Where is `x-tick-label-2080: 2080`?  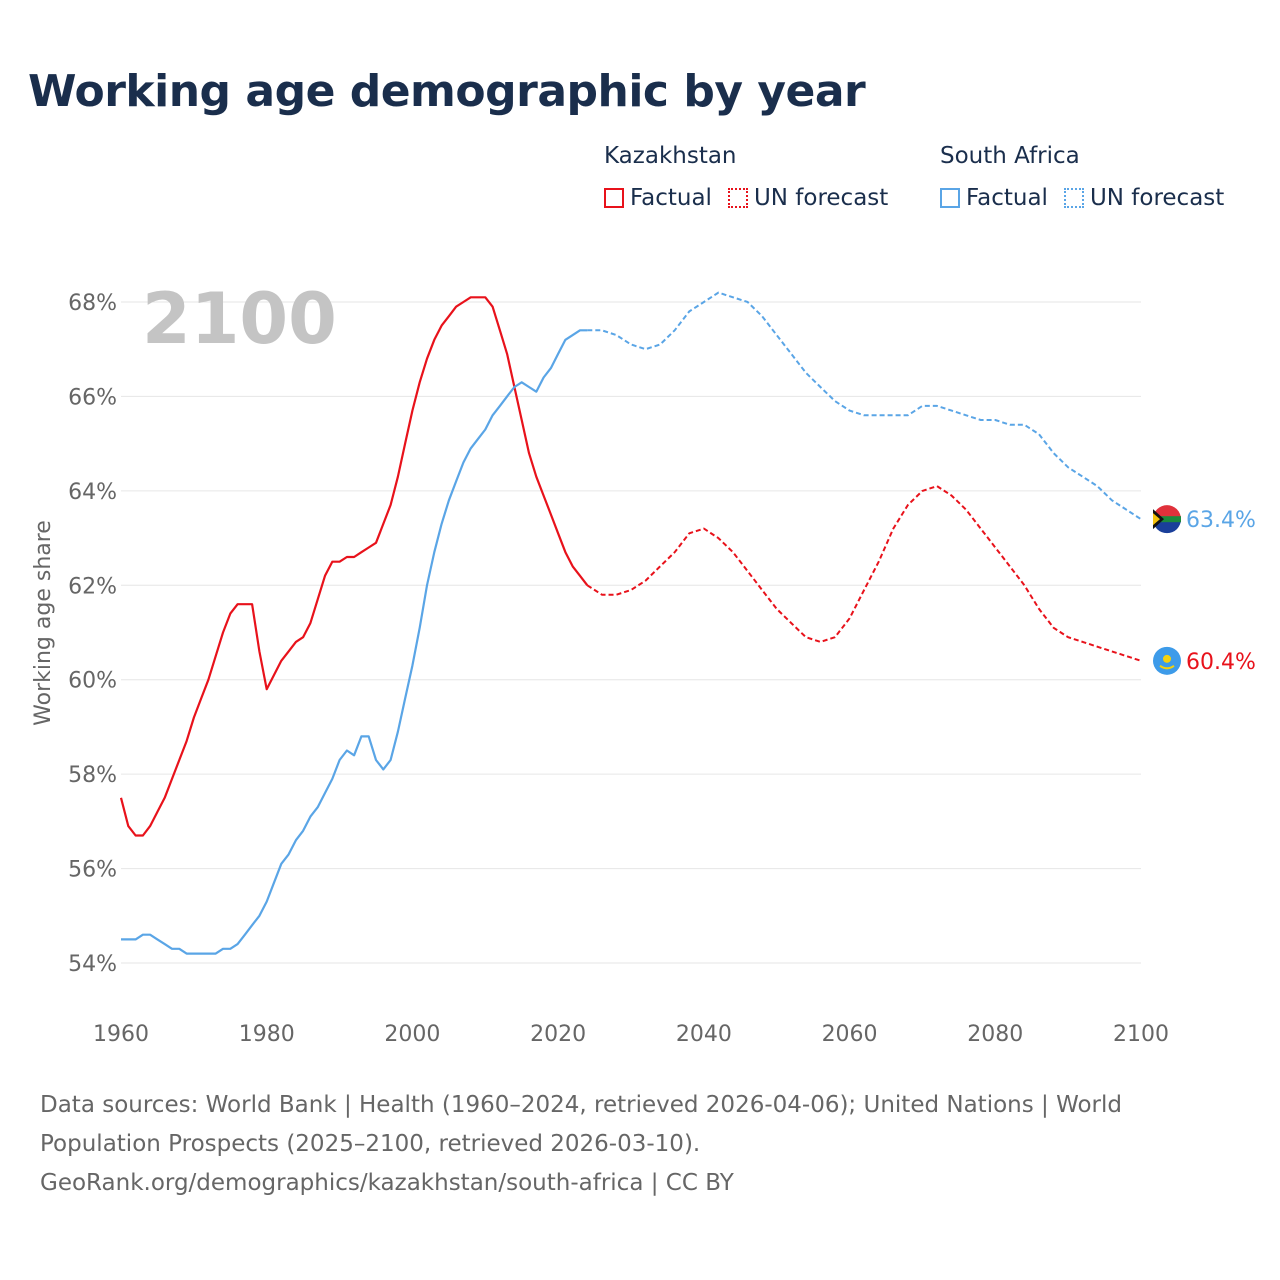 x-tick-label-2080: 2080 is located at coordinates (995, 1034).